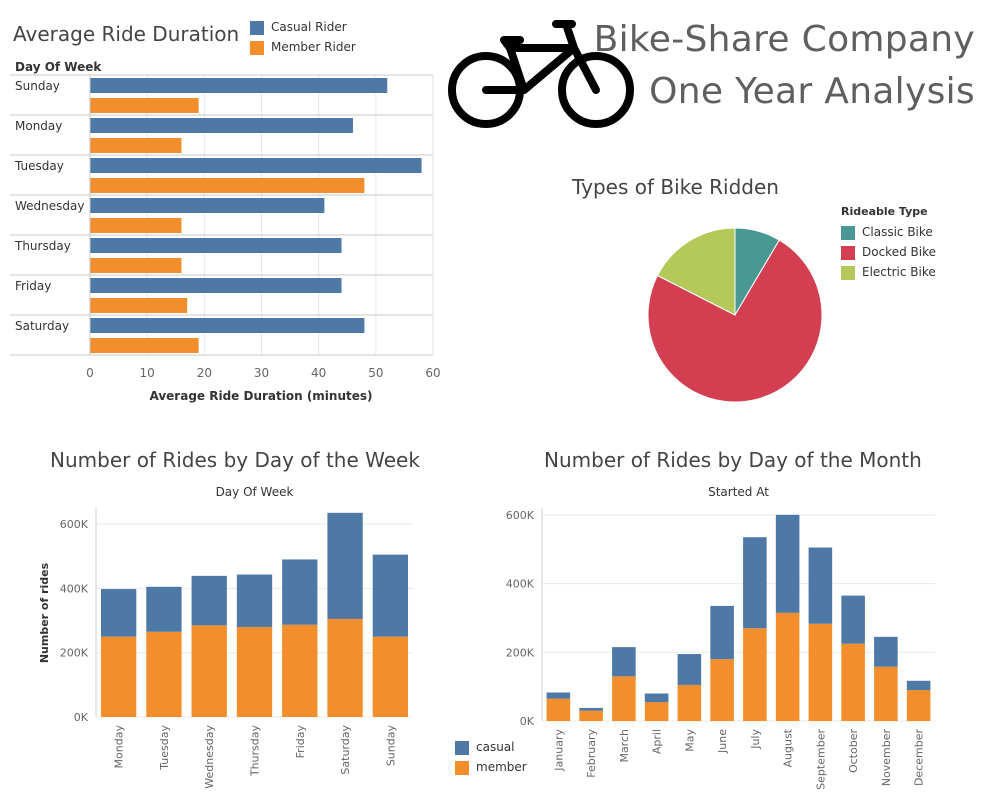 This screenshot has width=999, height=799. Describe the element at coordinates (345, 667) in the screenshot. I see `bar-member-saturday` at that location.